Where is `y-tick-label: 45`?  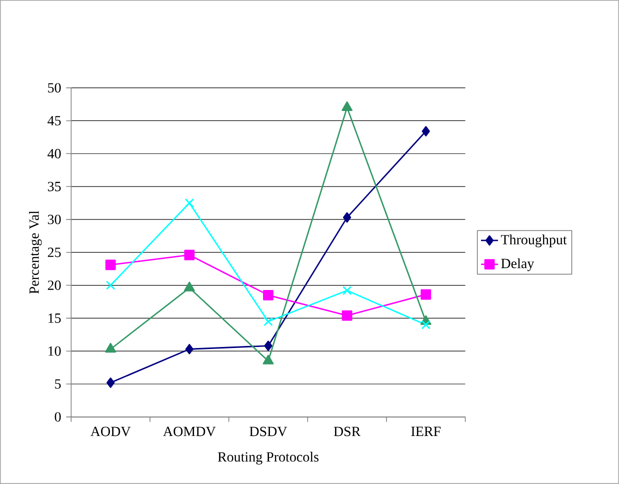 y-tick-label: 45 is located at coordinates (54, 121).